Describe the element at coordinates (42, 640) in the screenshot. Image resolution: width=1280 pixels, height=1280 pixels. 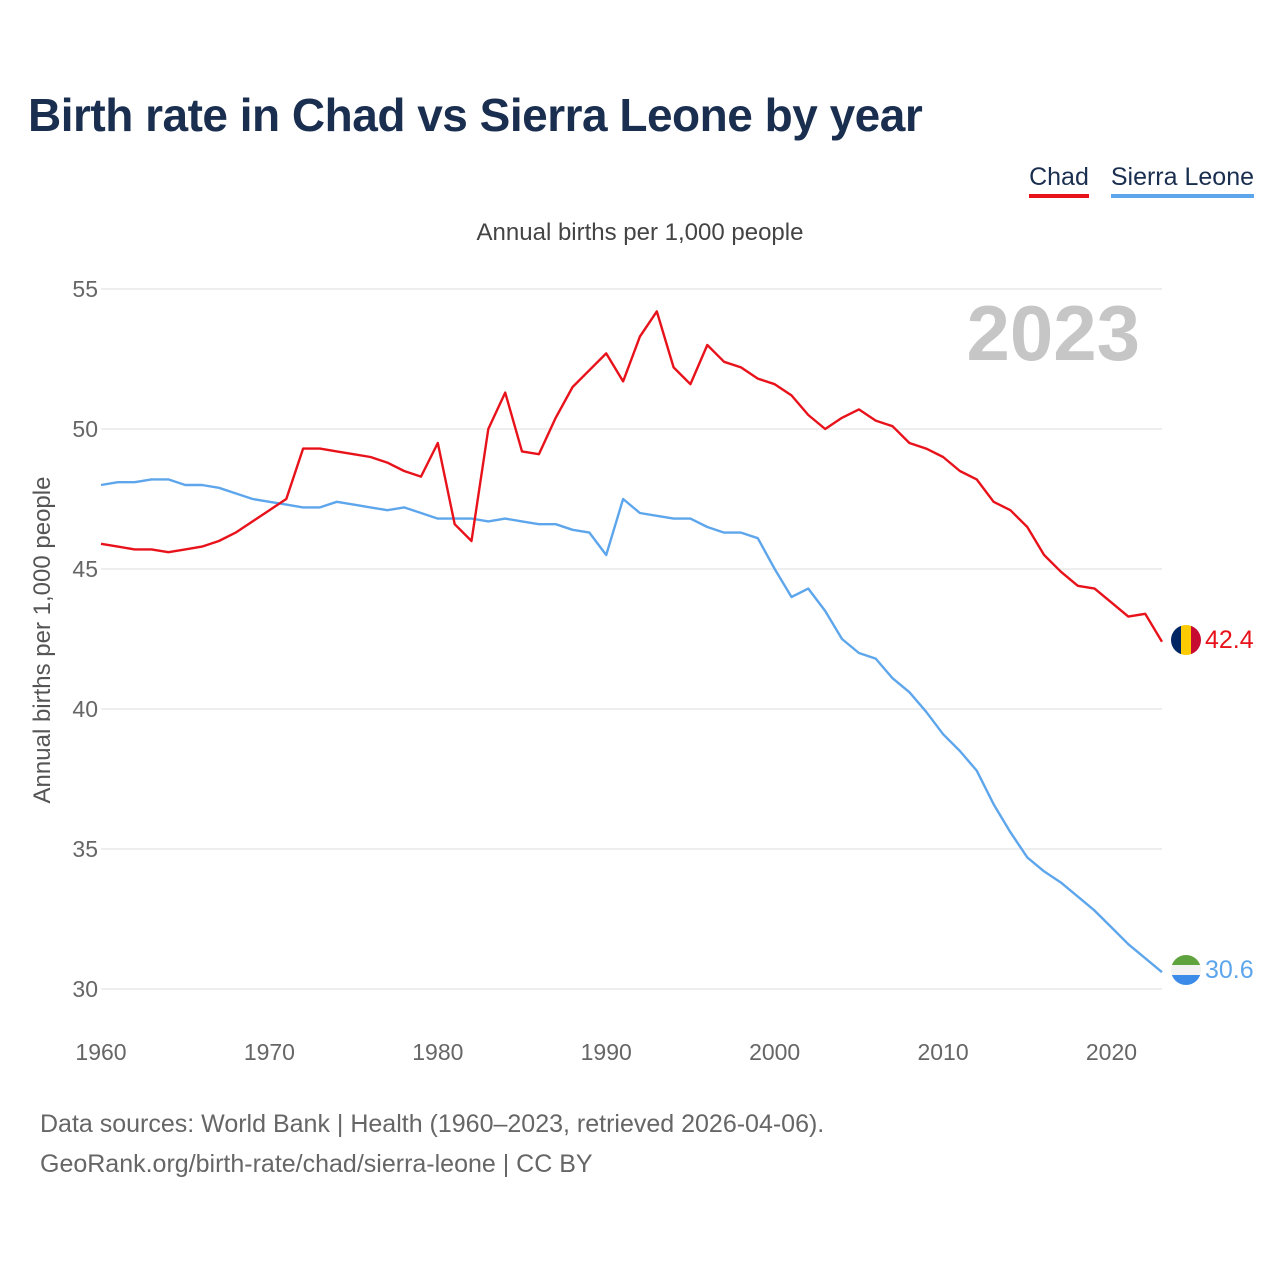
I see `y-axis-label: Annual births per 1,000 people` at that location.